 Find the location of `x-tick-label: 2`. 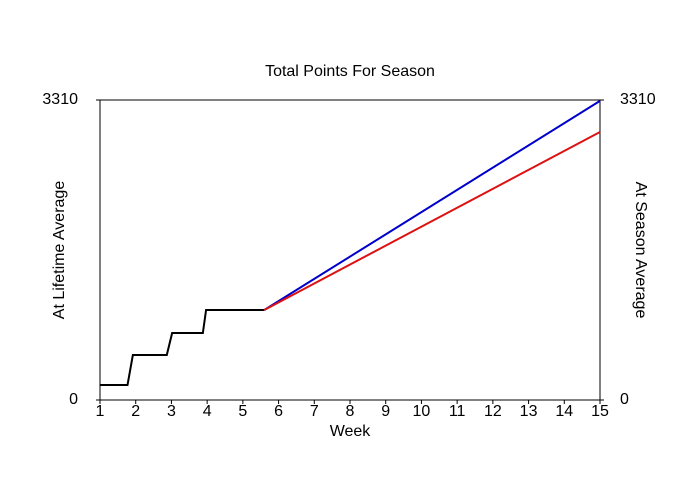

x-tick-label: 2 is located at coordinates (135, 411).